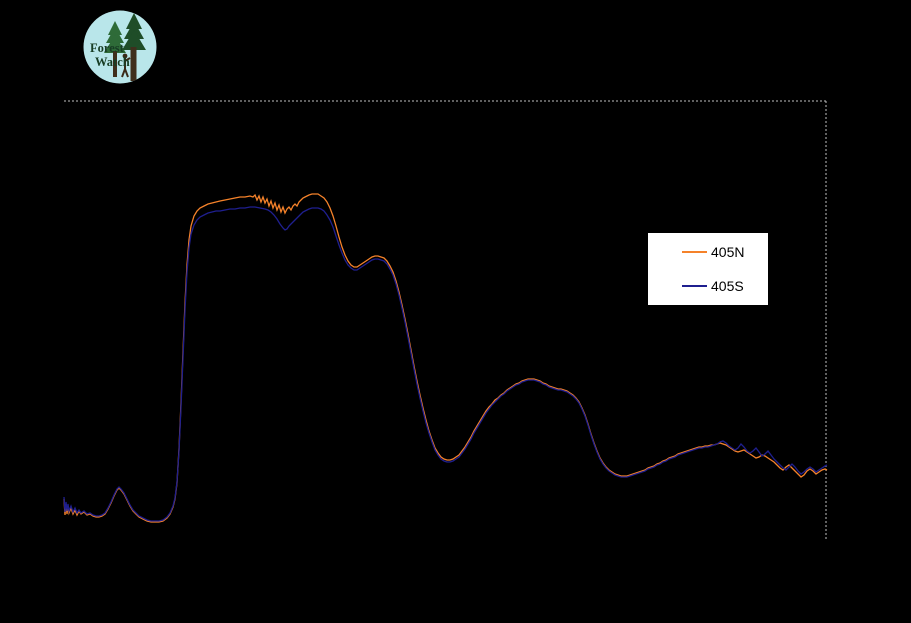 This screenshot has height=623, width=911. Describe the element at coordinates (694, 252) in the screenshot. I see `legend-line-swatch-405N` at that location.